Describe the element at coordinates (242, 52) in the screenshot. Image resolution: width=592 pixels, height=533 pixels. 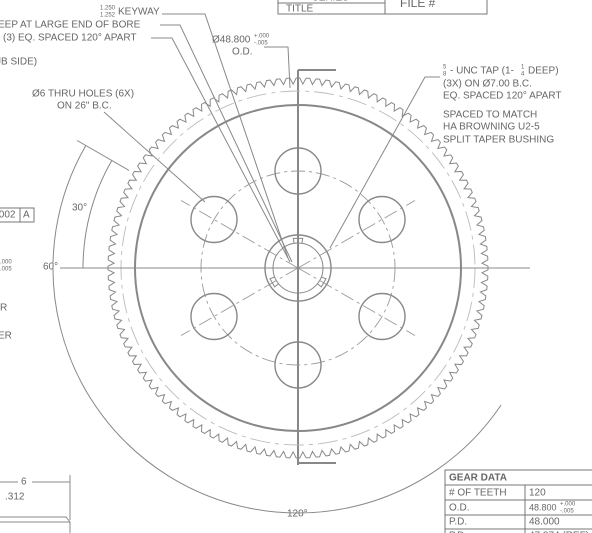
I see `od-label: O.D.` at that location.